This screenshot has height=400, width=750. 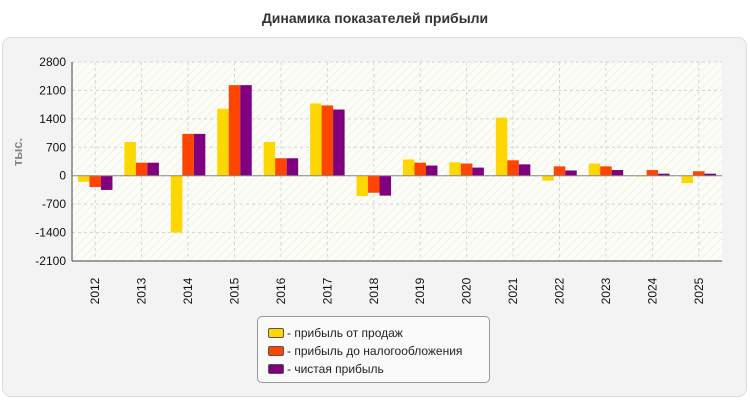 I want to click on y-tick-label: 700, so click(x=56, y=147).